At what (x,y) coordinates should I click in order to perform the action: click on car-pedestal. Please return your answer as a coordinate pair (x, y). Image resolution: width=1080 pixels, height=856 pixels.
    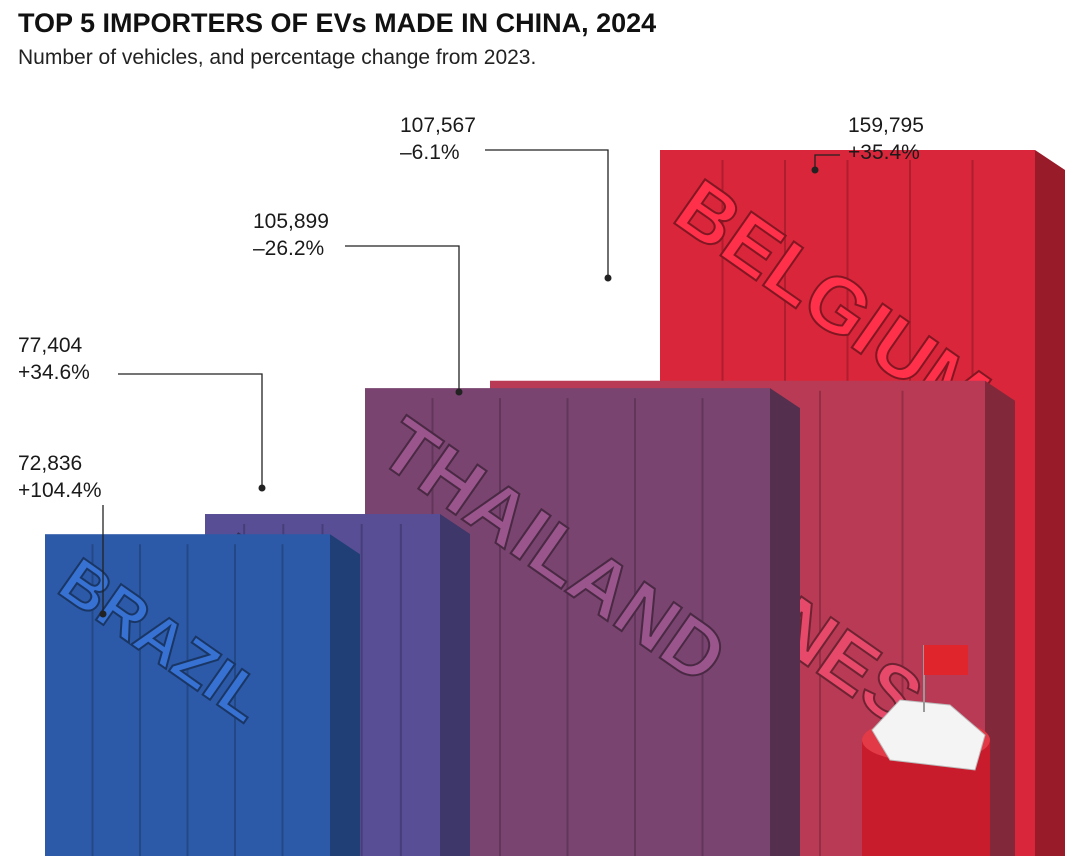
    Looking at the image, I should click on (926, 750).